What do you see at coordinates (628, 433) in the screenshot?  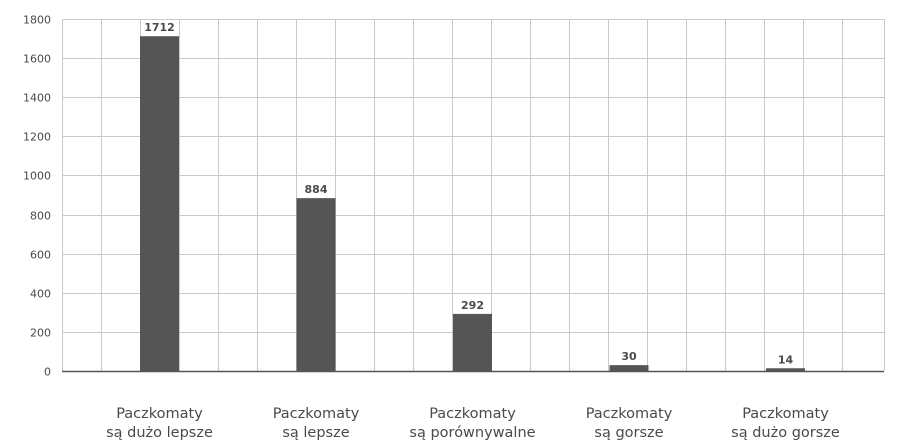 I see `category-label-line: są gorsze` at bounding box center [628, 433].